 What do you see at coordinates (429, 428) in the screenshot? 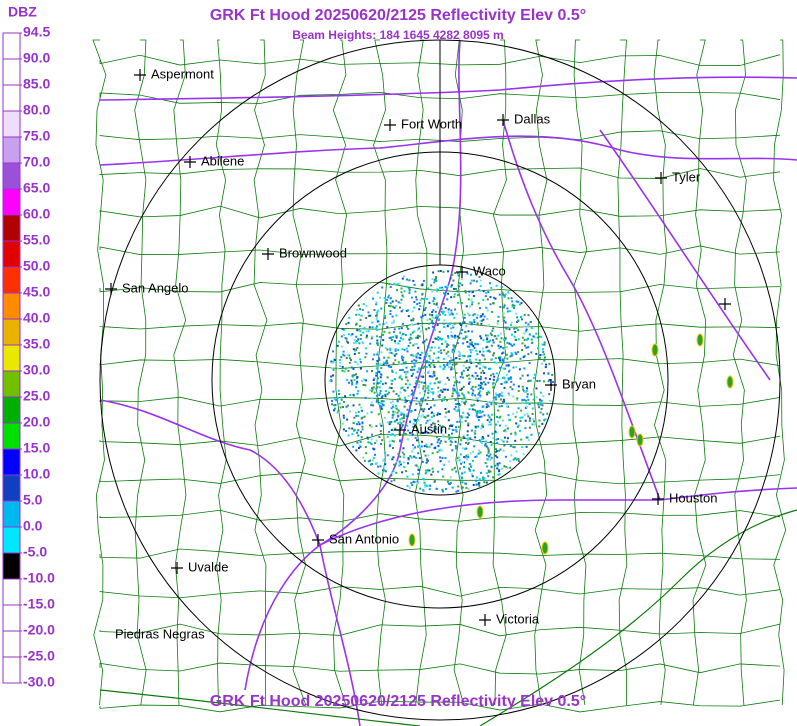
I see `city-label: Austin` at bounding box center [429, 428].